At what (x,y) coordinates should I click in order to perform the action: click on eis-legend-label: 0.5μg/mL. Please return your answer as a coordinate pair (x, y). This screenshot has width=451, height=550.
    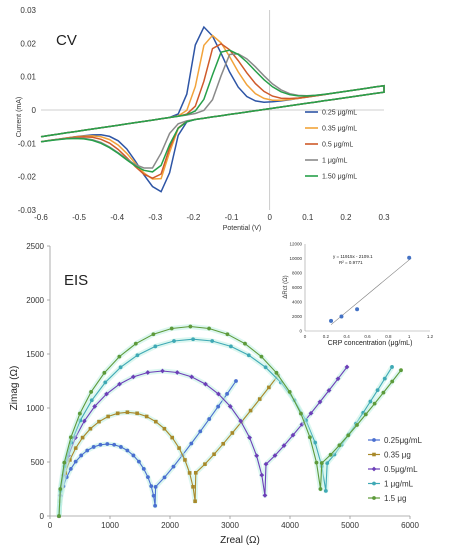
    Looking at the image, I should click on (401, 469).